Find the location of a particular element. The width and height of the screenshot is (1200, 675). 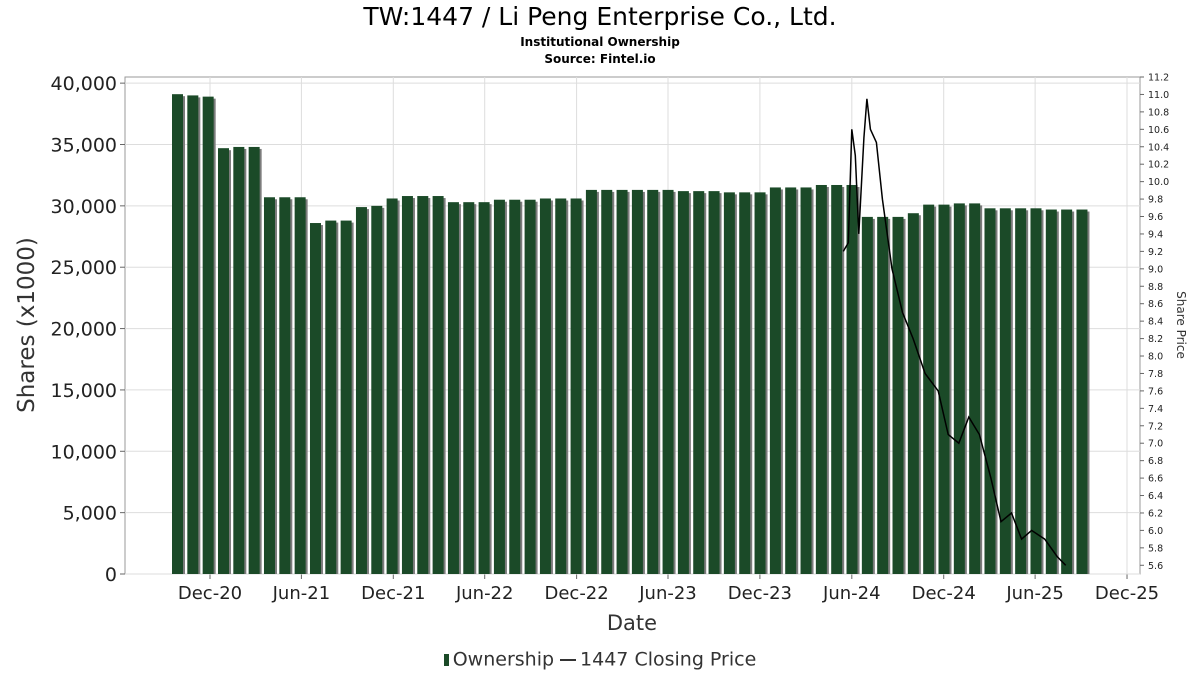

y2-tick-label: 9.0 is located at coordinates (1155, 269).